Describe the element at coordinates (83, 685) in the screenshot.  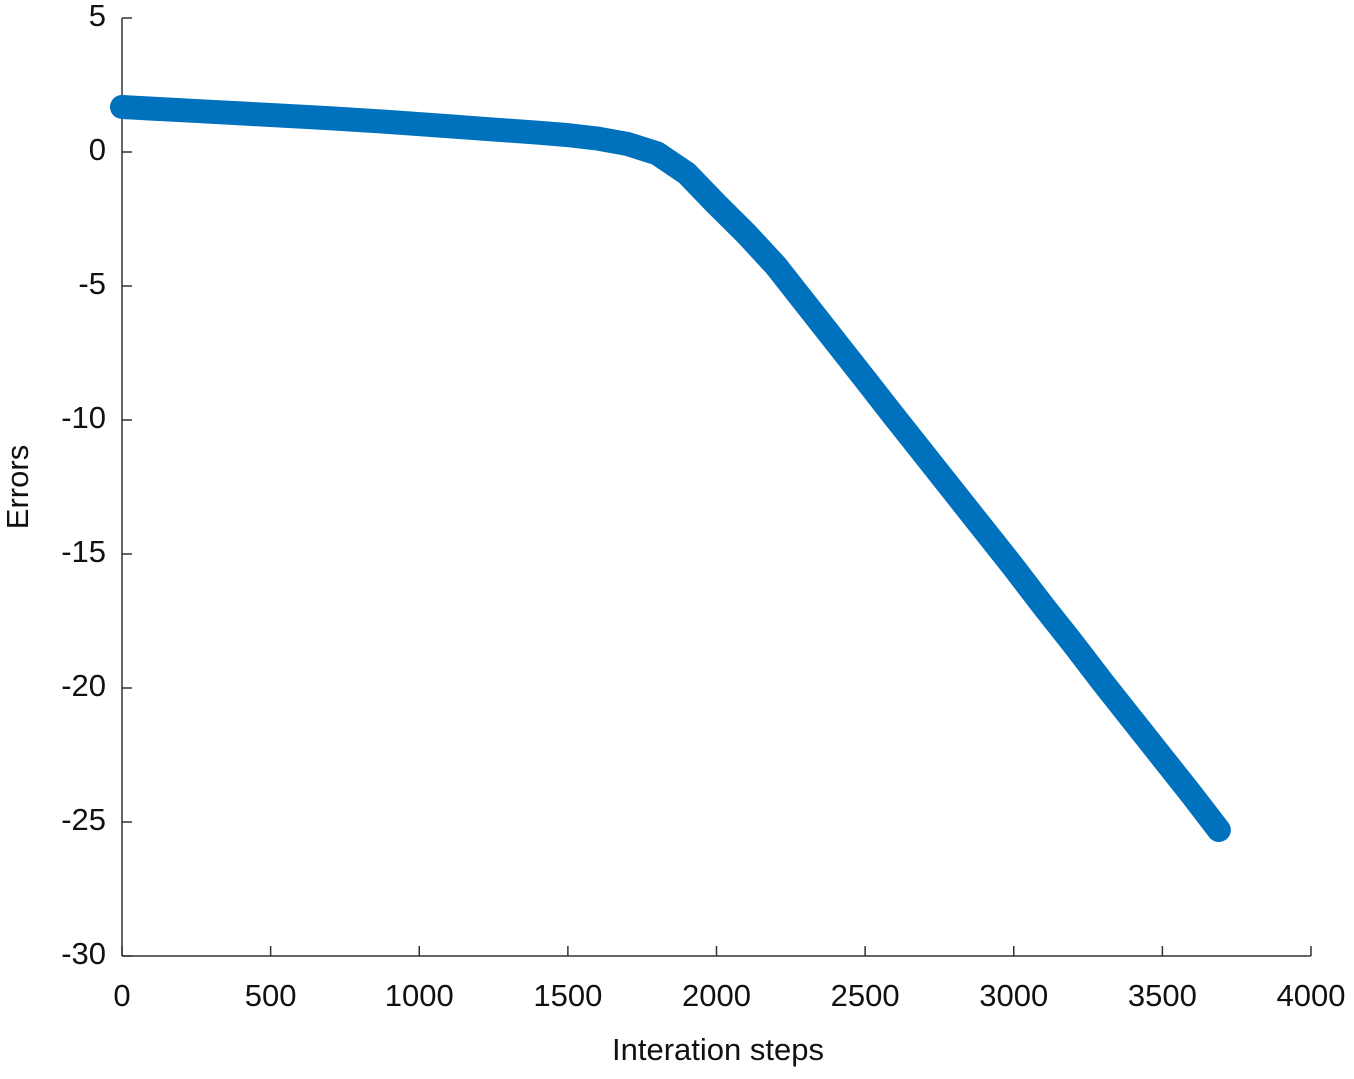
I see `y-tick-label: -20` at that location.